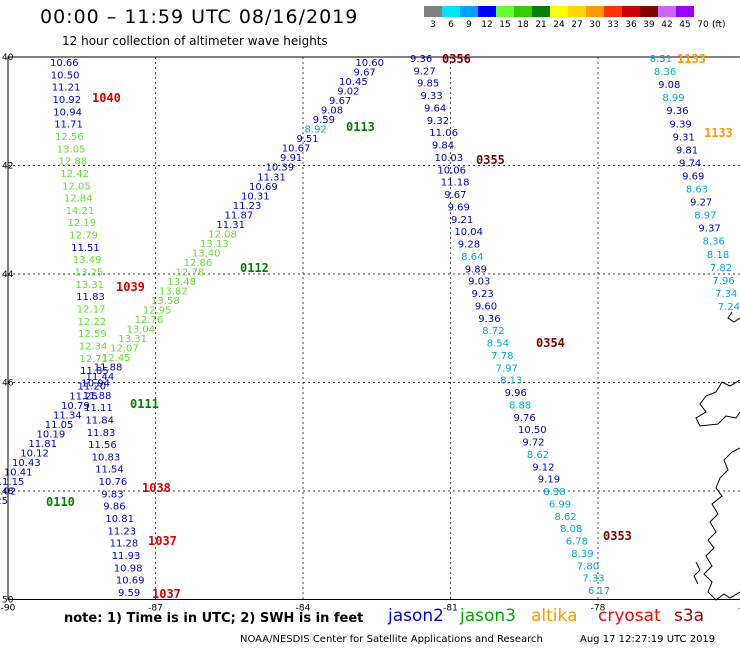  What do you see at coordinates (106, 457) in the screenshot?
I see `wave-height-reading: 10.83` at bounding box center [106, 457].